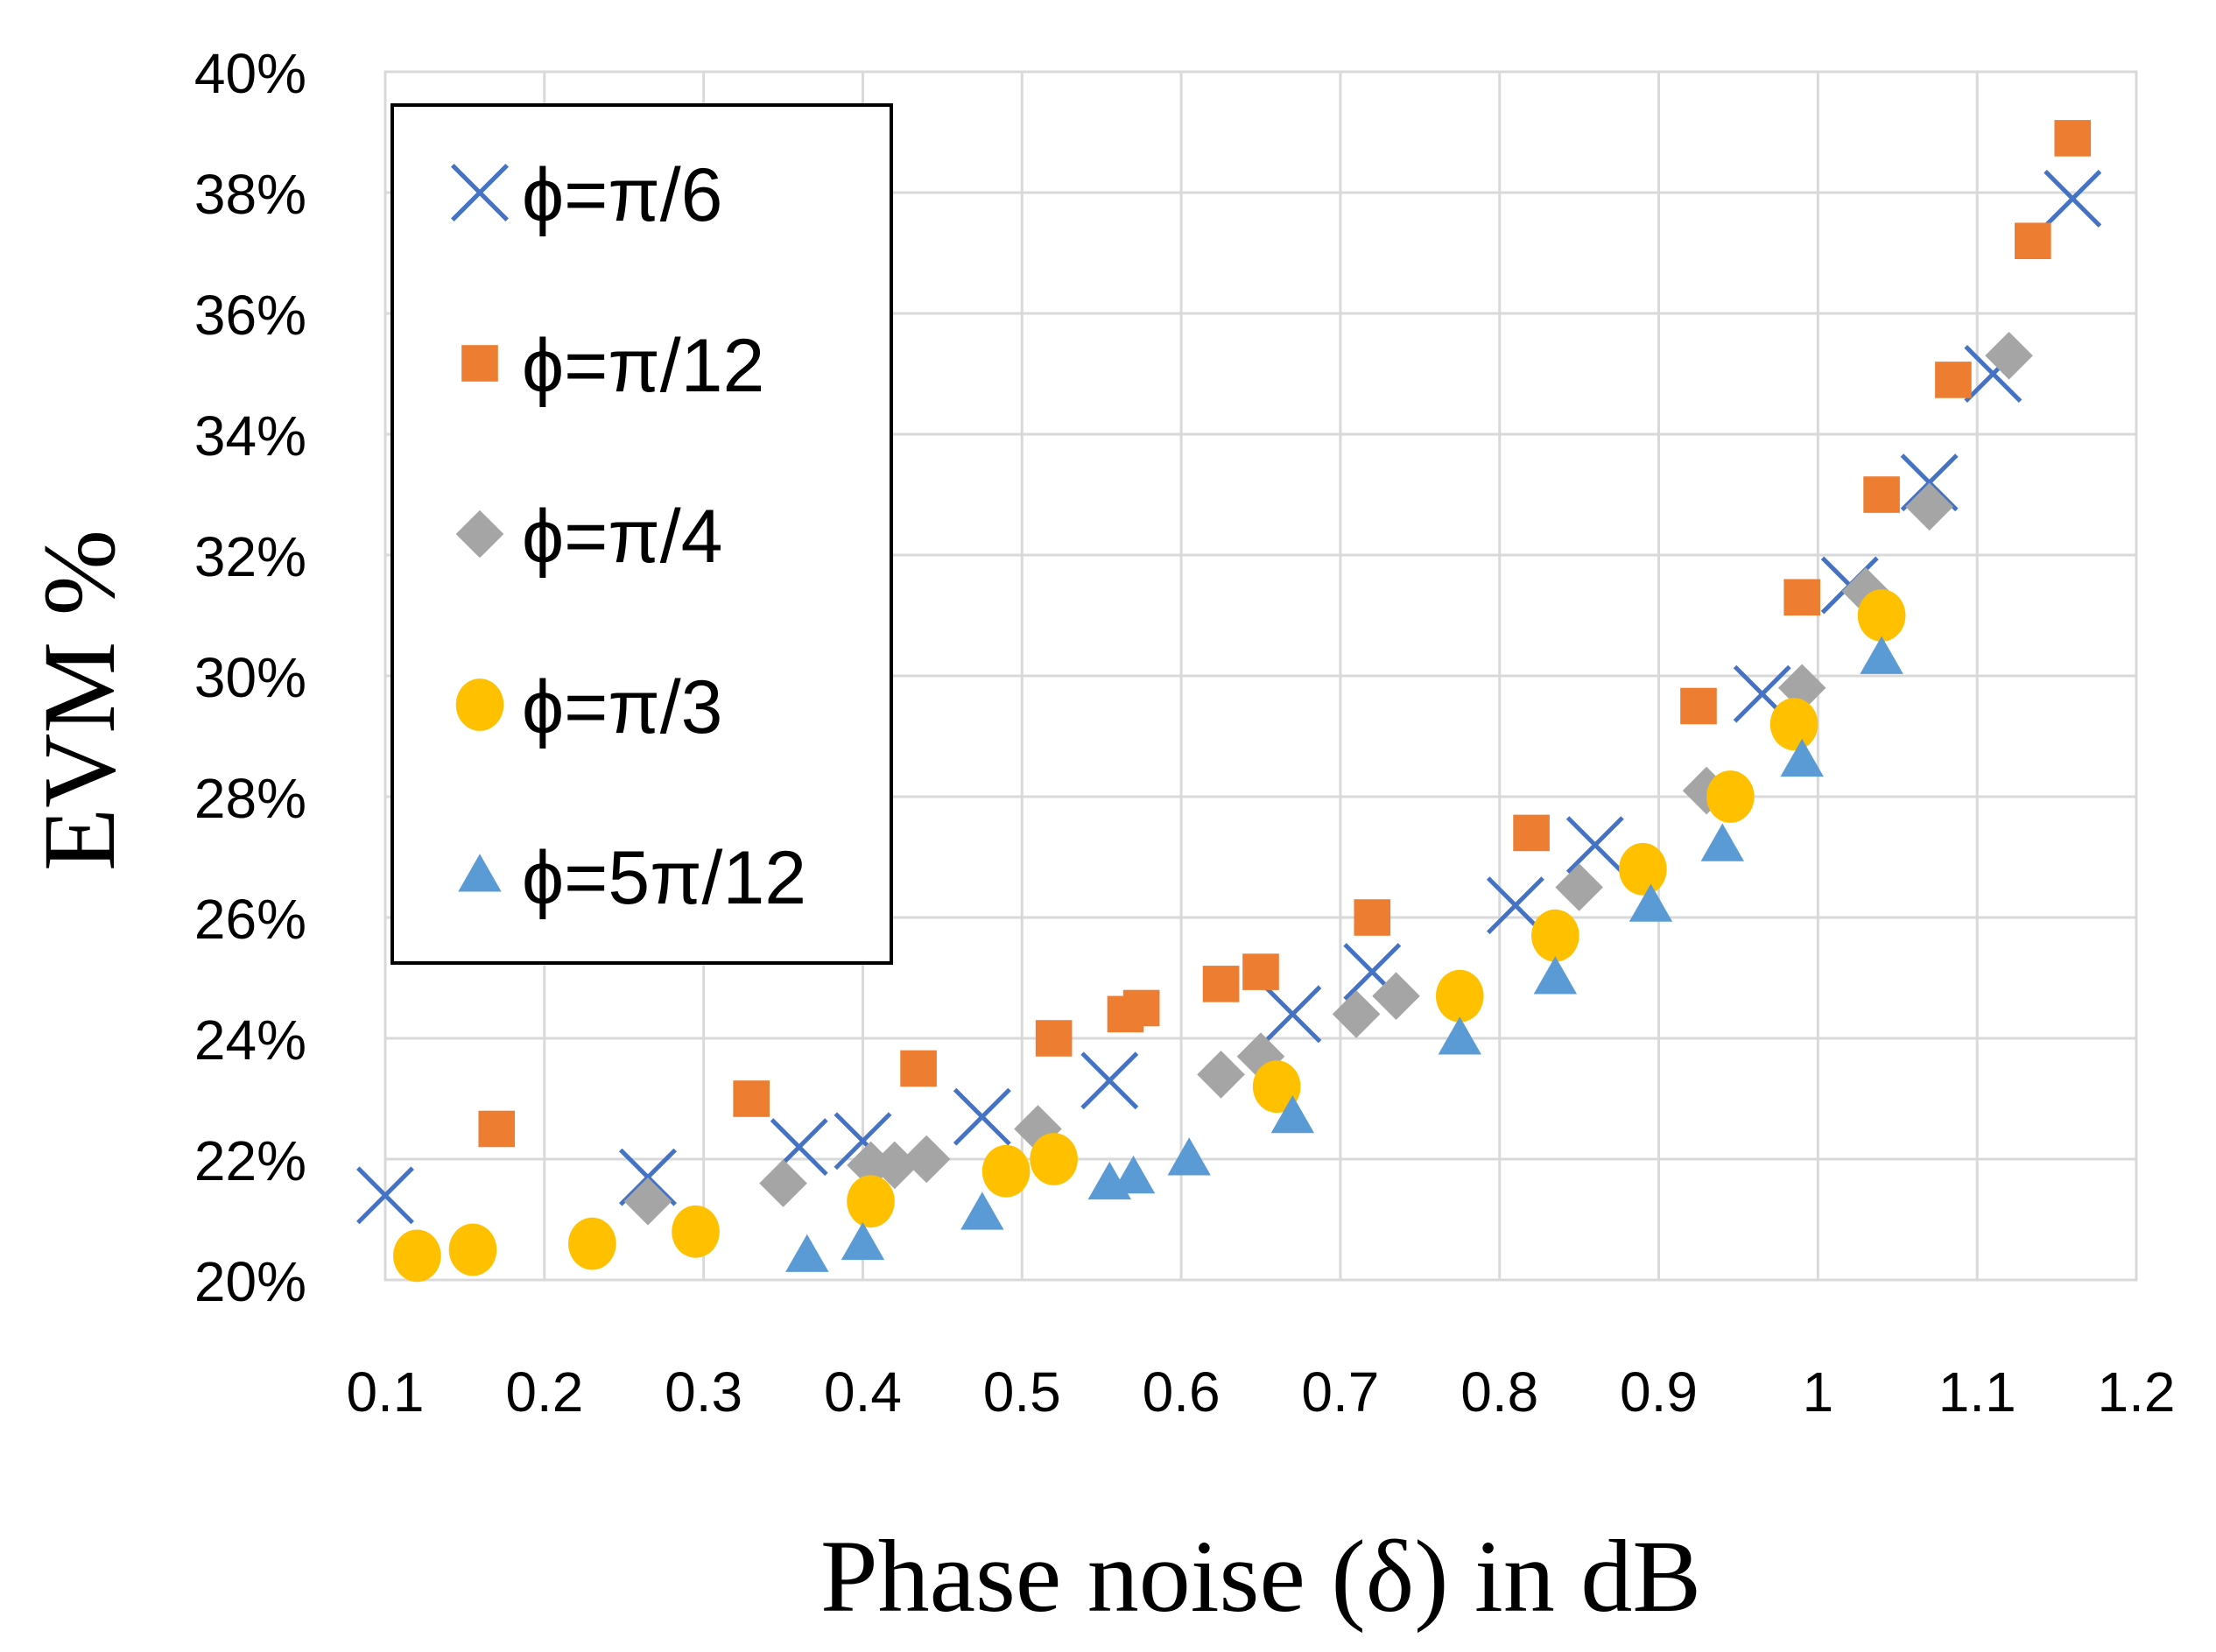  What do you see at coordinates (1182, 1392) in the screenshot?
I see `x-tick-label: 0.6` at bounding box center [1182, 1392].